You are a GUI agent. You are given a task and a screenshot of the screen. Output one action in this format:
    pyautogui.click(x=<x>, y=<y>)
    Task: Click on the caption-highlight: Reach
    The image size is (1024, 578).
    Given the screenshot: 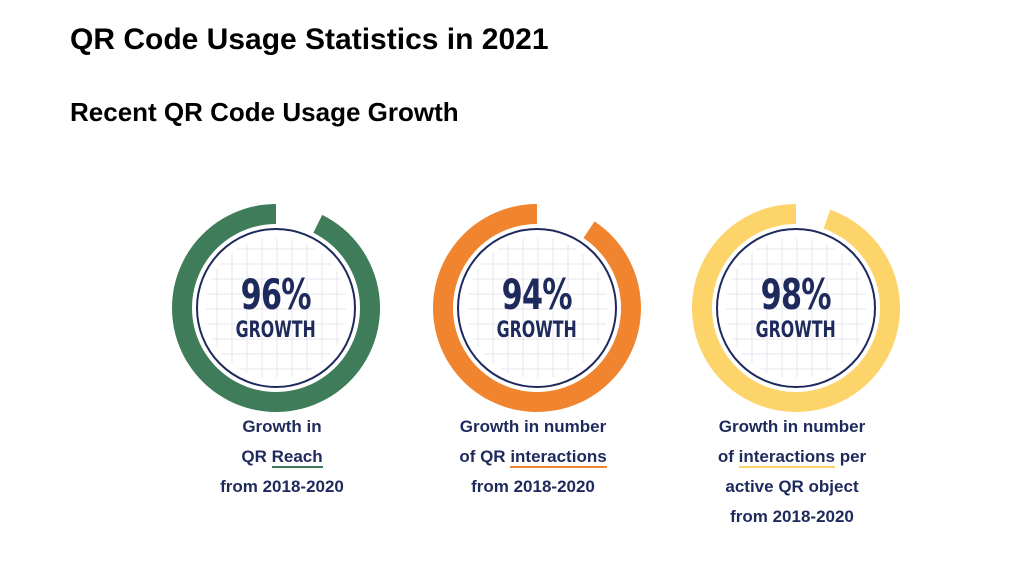 What is the action you would take?
    pyautogui.click(x=297, y=457)
    